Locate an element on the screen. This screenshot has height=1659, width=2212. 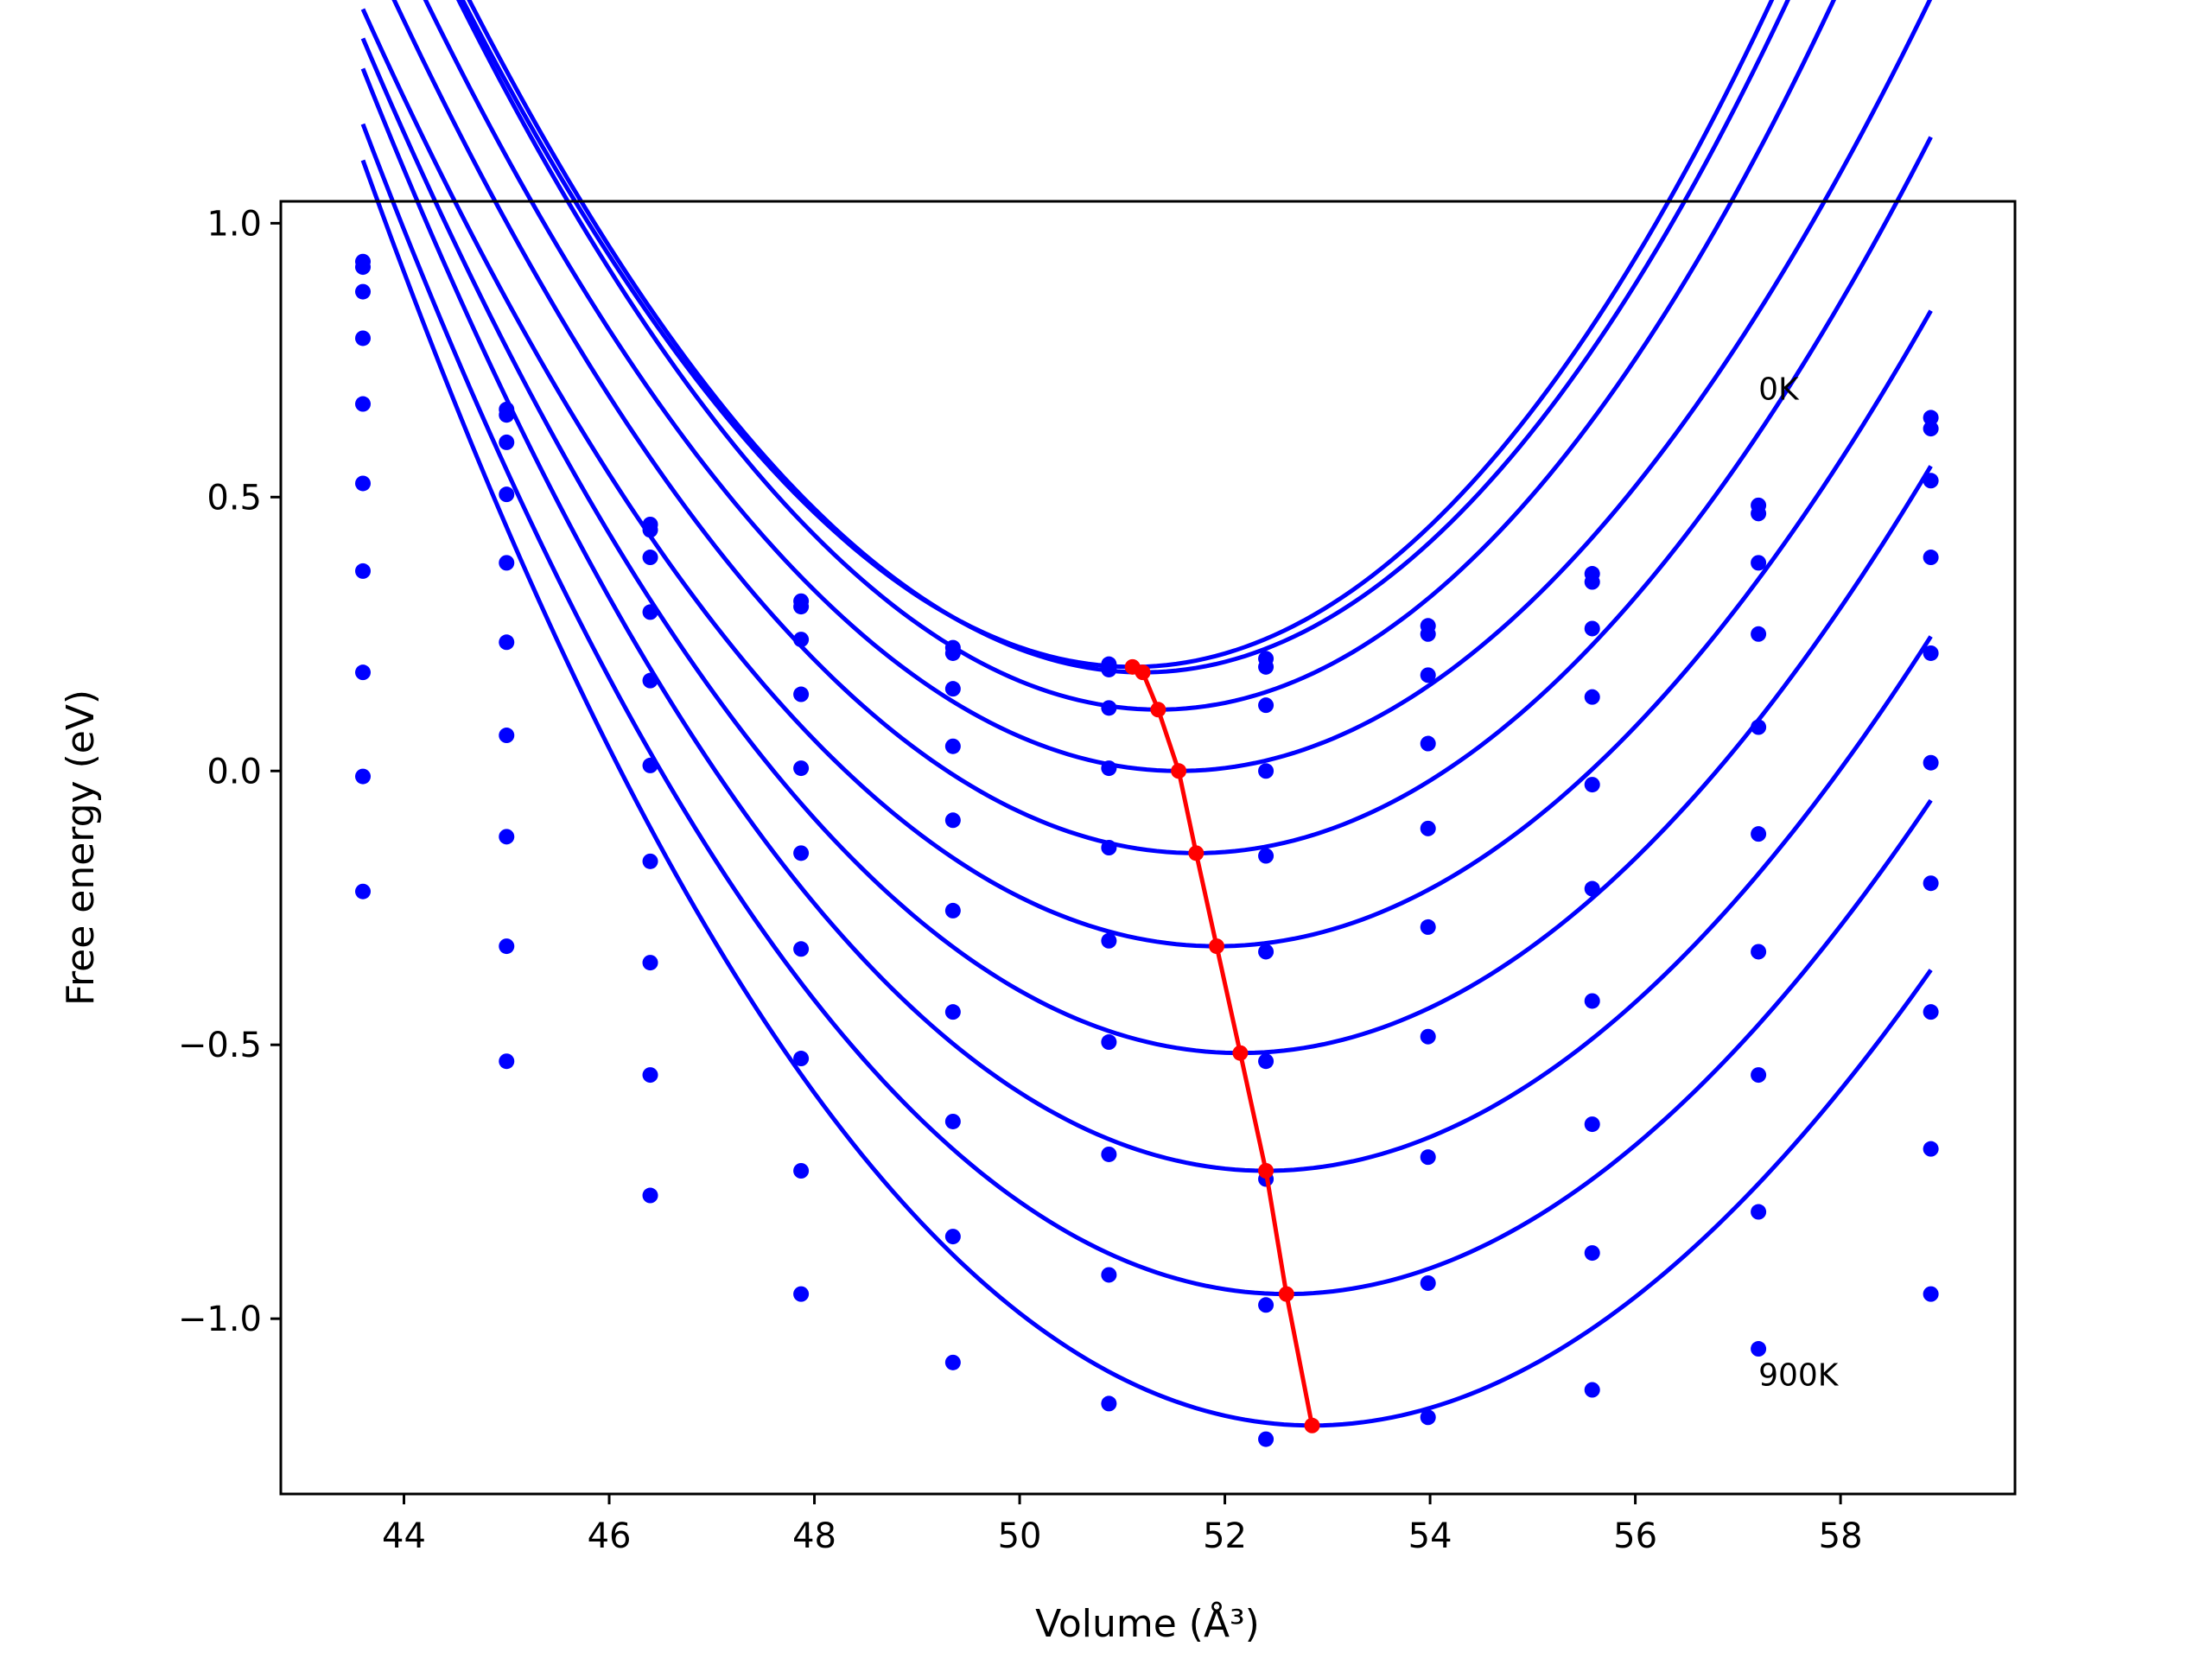
x-axis-ticks: 44 46 48 50 52 54 56 58 is located at coordinates (1122, 1525).